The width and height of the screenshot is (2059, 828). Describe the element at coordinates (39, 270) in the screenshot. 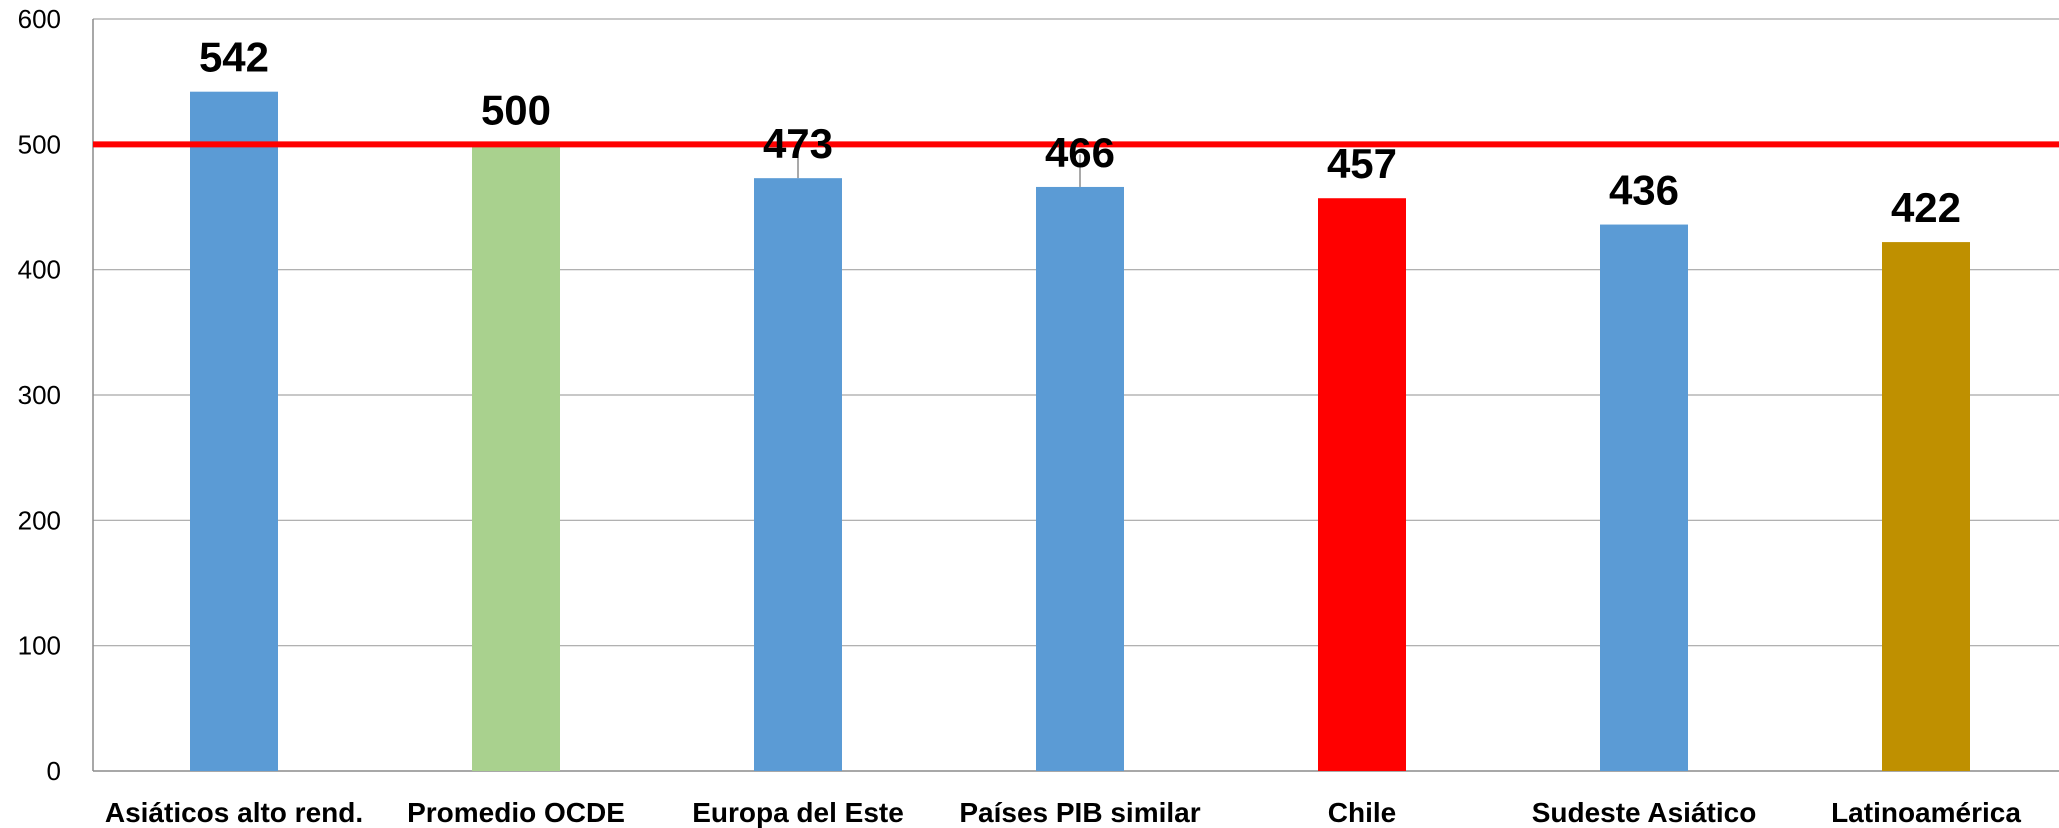

I see `y-tick-label: 400` at that location.